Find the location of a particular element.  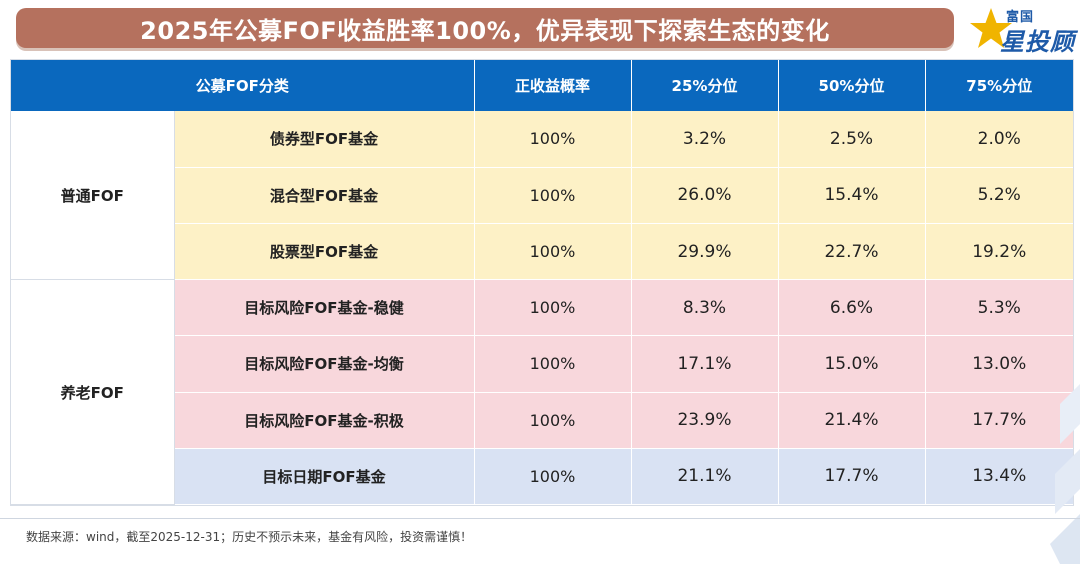

table-row: 目标日期FOF基金 100% 21.1% 17.7% 13.4% is located at coordinates (542, 477).